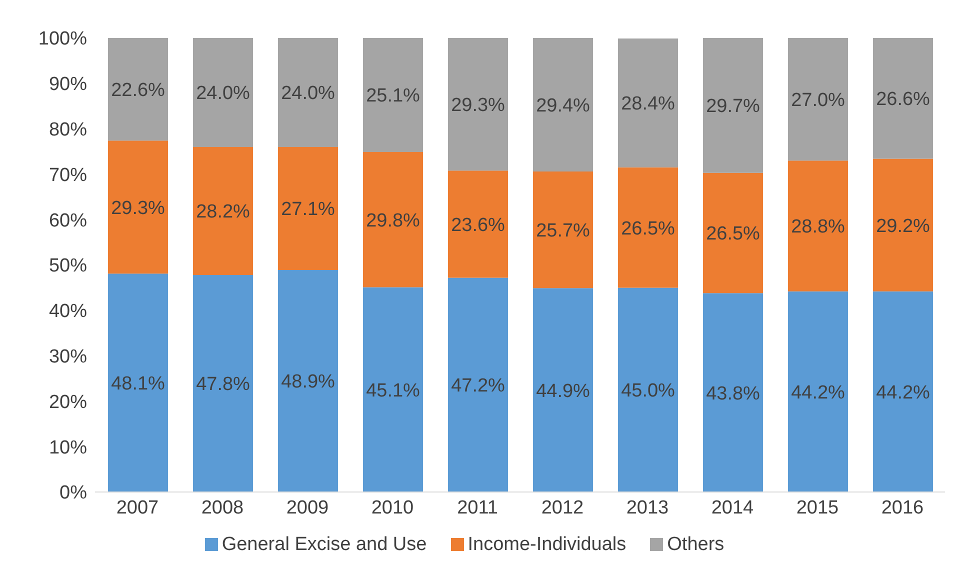  Describe the element at coordinates (68, 130) in the screenshot. I see `y-tick-label: 80%` at that location.